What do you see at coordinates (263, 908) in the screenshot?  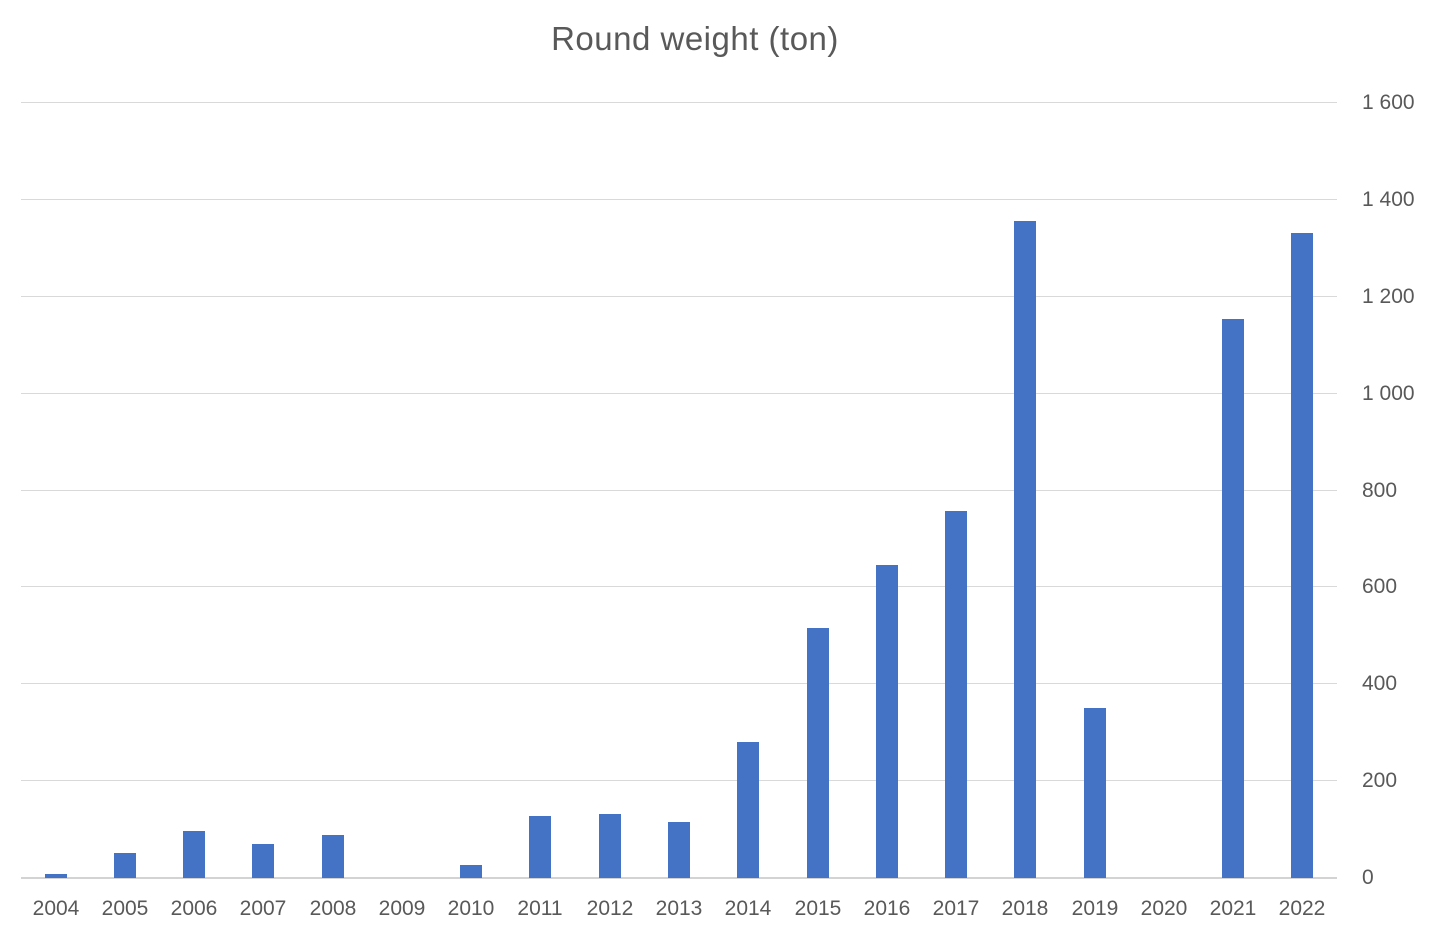 I see `x-tick-label-2007: 2007` at bounding box center [263, 908].